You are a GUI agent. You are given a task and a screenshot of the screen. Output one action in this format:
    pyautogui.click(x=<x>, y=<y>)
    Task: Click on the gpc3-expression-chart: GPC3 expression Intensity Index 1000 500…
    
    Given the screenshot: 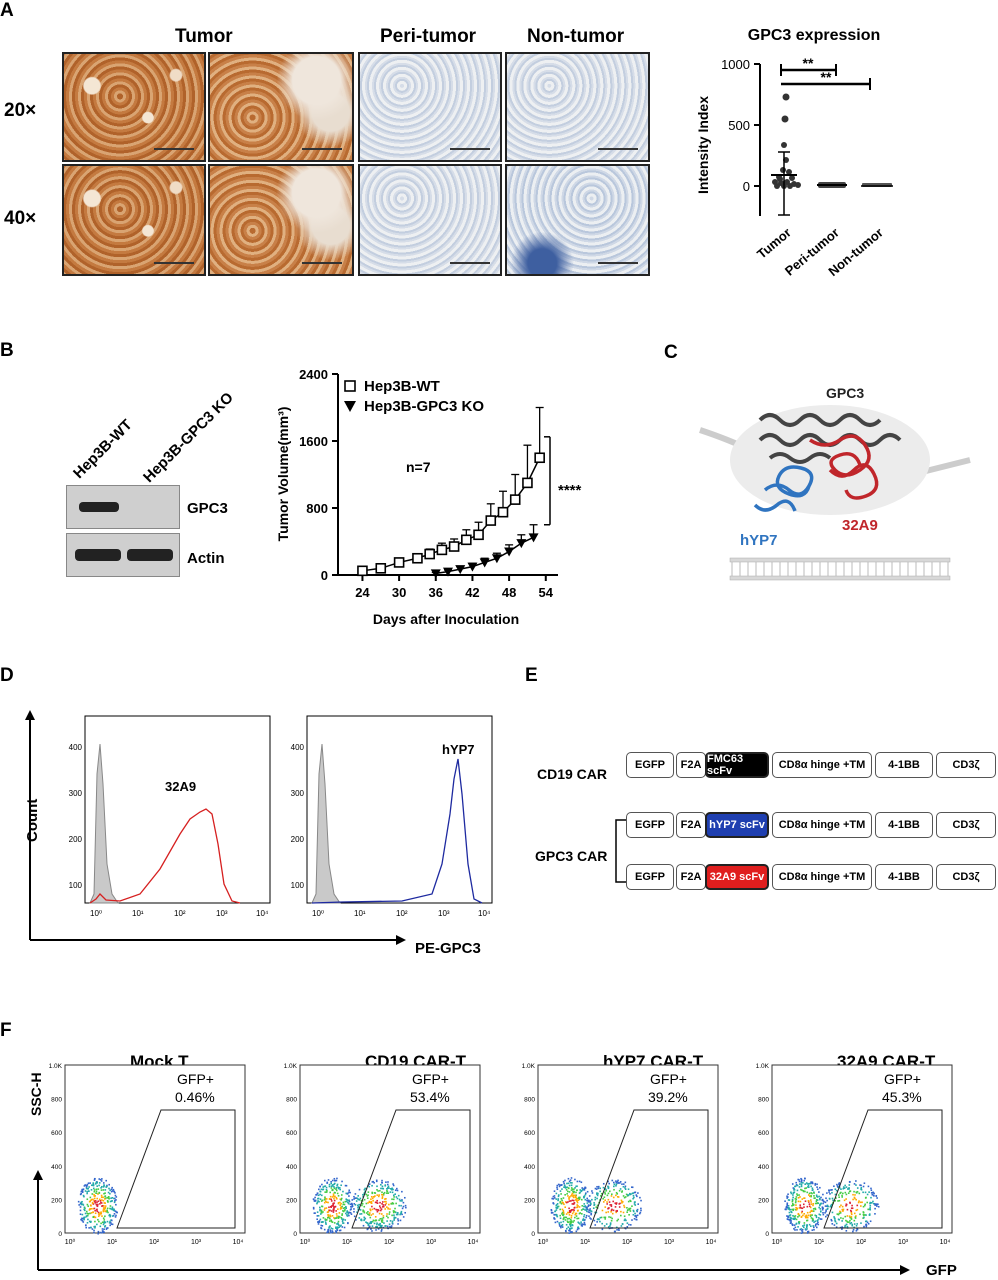 What is the action you would take?
    pyautogui.click(x=794, y=153)
    